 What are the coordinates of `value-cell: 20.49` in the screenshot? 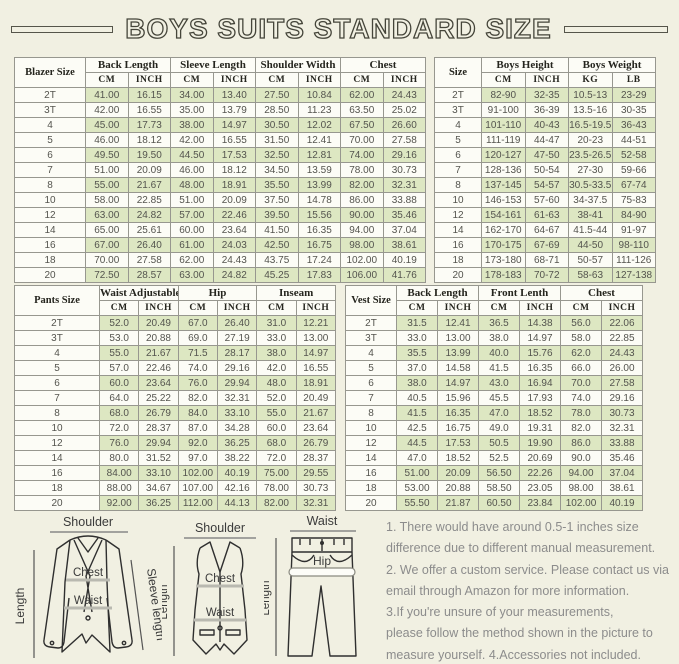 It's located at (316, 398).